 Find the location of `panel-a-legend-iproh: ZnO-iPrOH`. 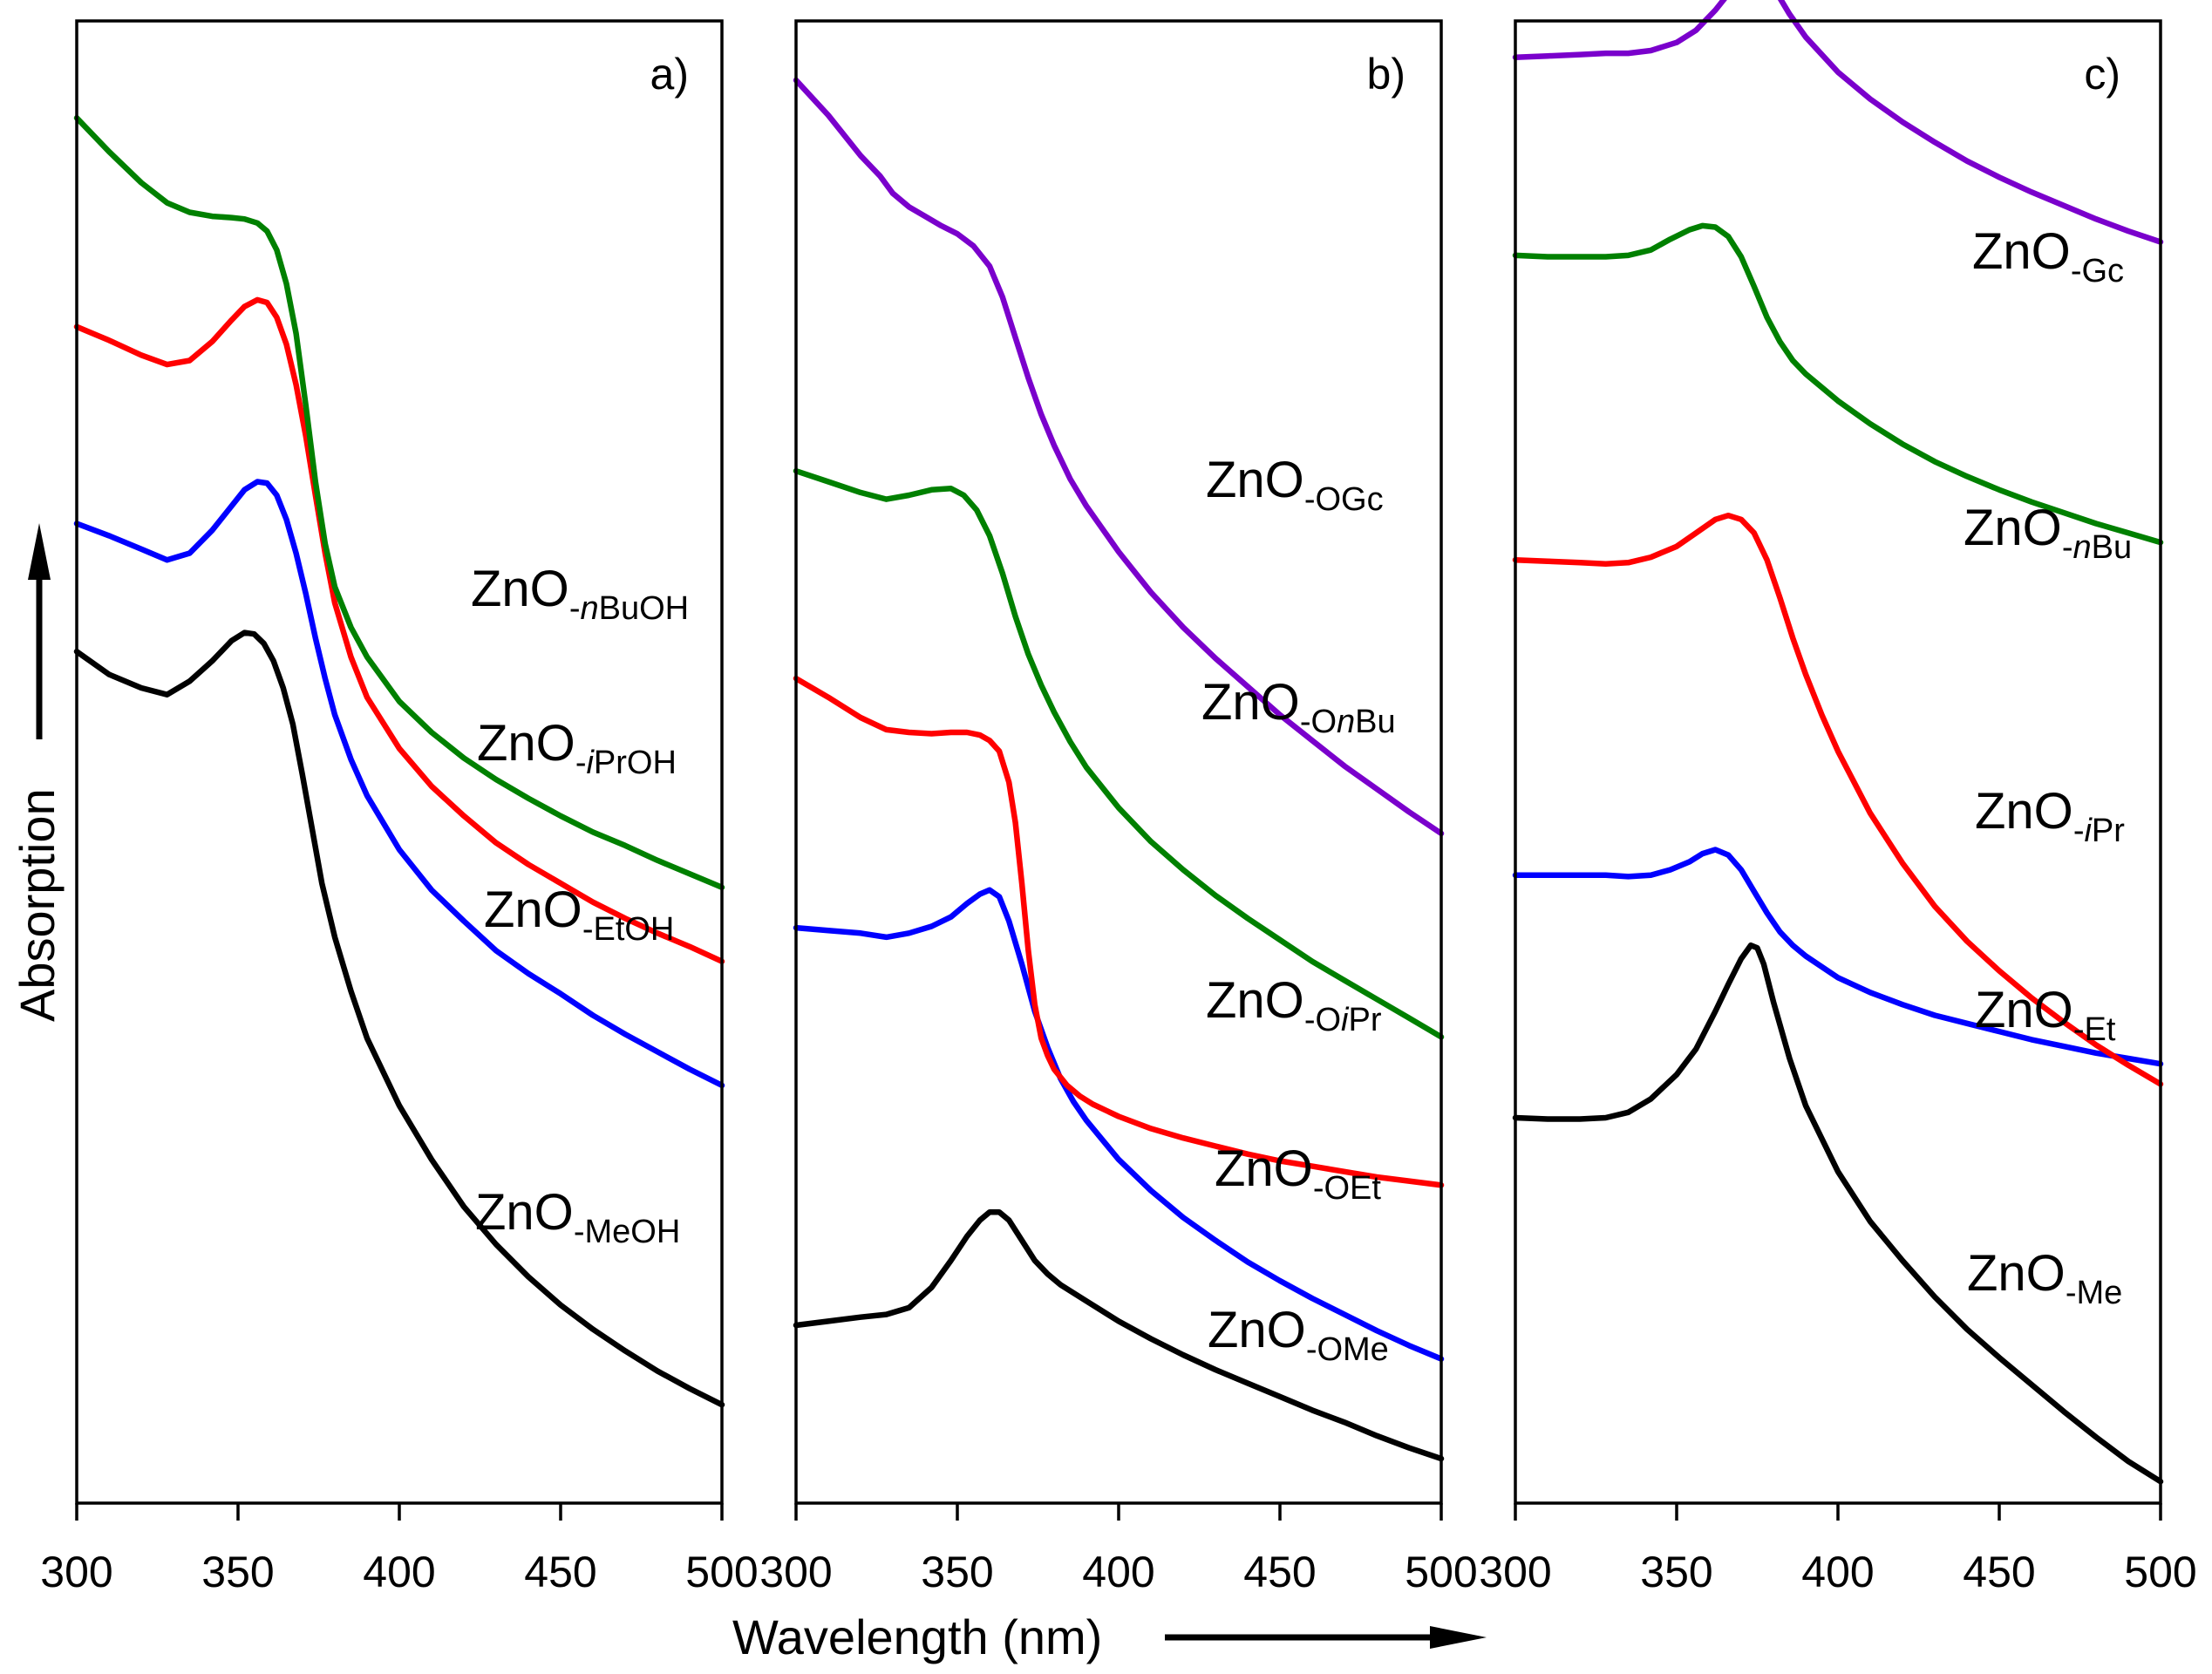

panel-a-legend-iproh: ZnO-iPrOH is located at coordinates (577, 748).